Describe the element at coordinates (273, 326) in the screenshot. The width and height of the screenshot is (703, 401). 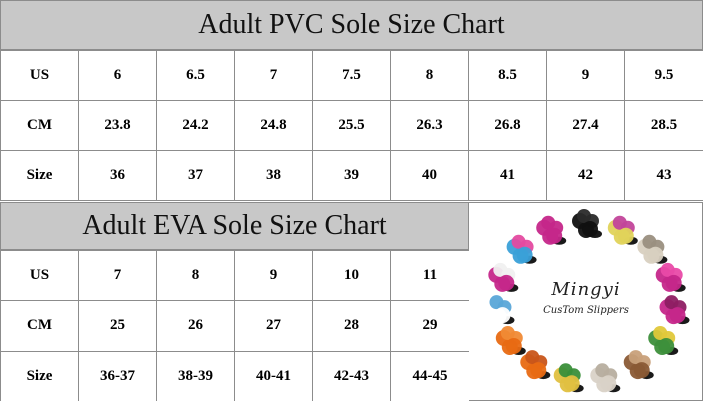
I see `eva-cell: 27` at that location.